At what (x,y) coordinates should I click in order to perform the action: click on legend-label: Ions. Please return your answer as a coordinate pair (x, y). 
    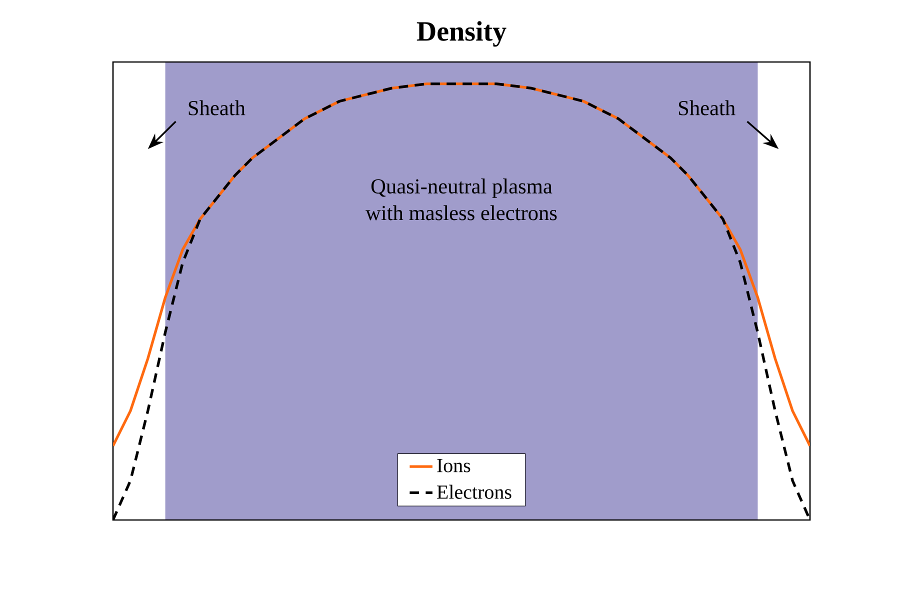
    Looking at the image, I should click on (453, 465).